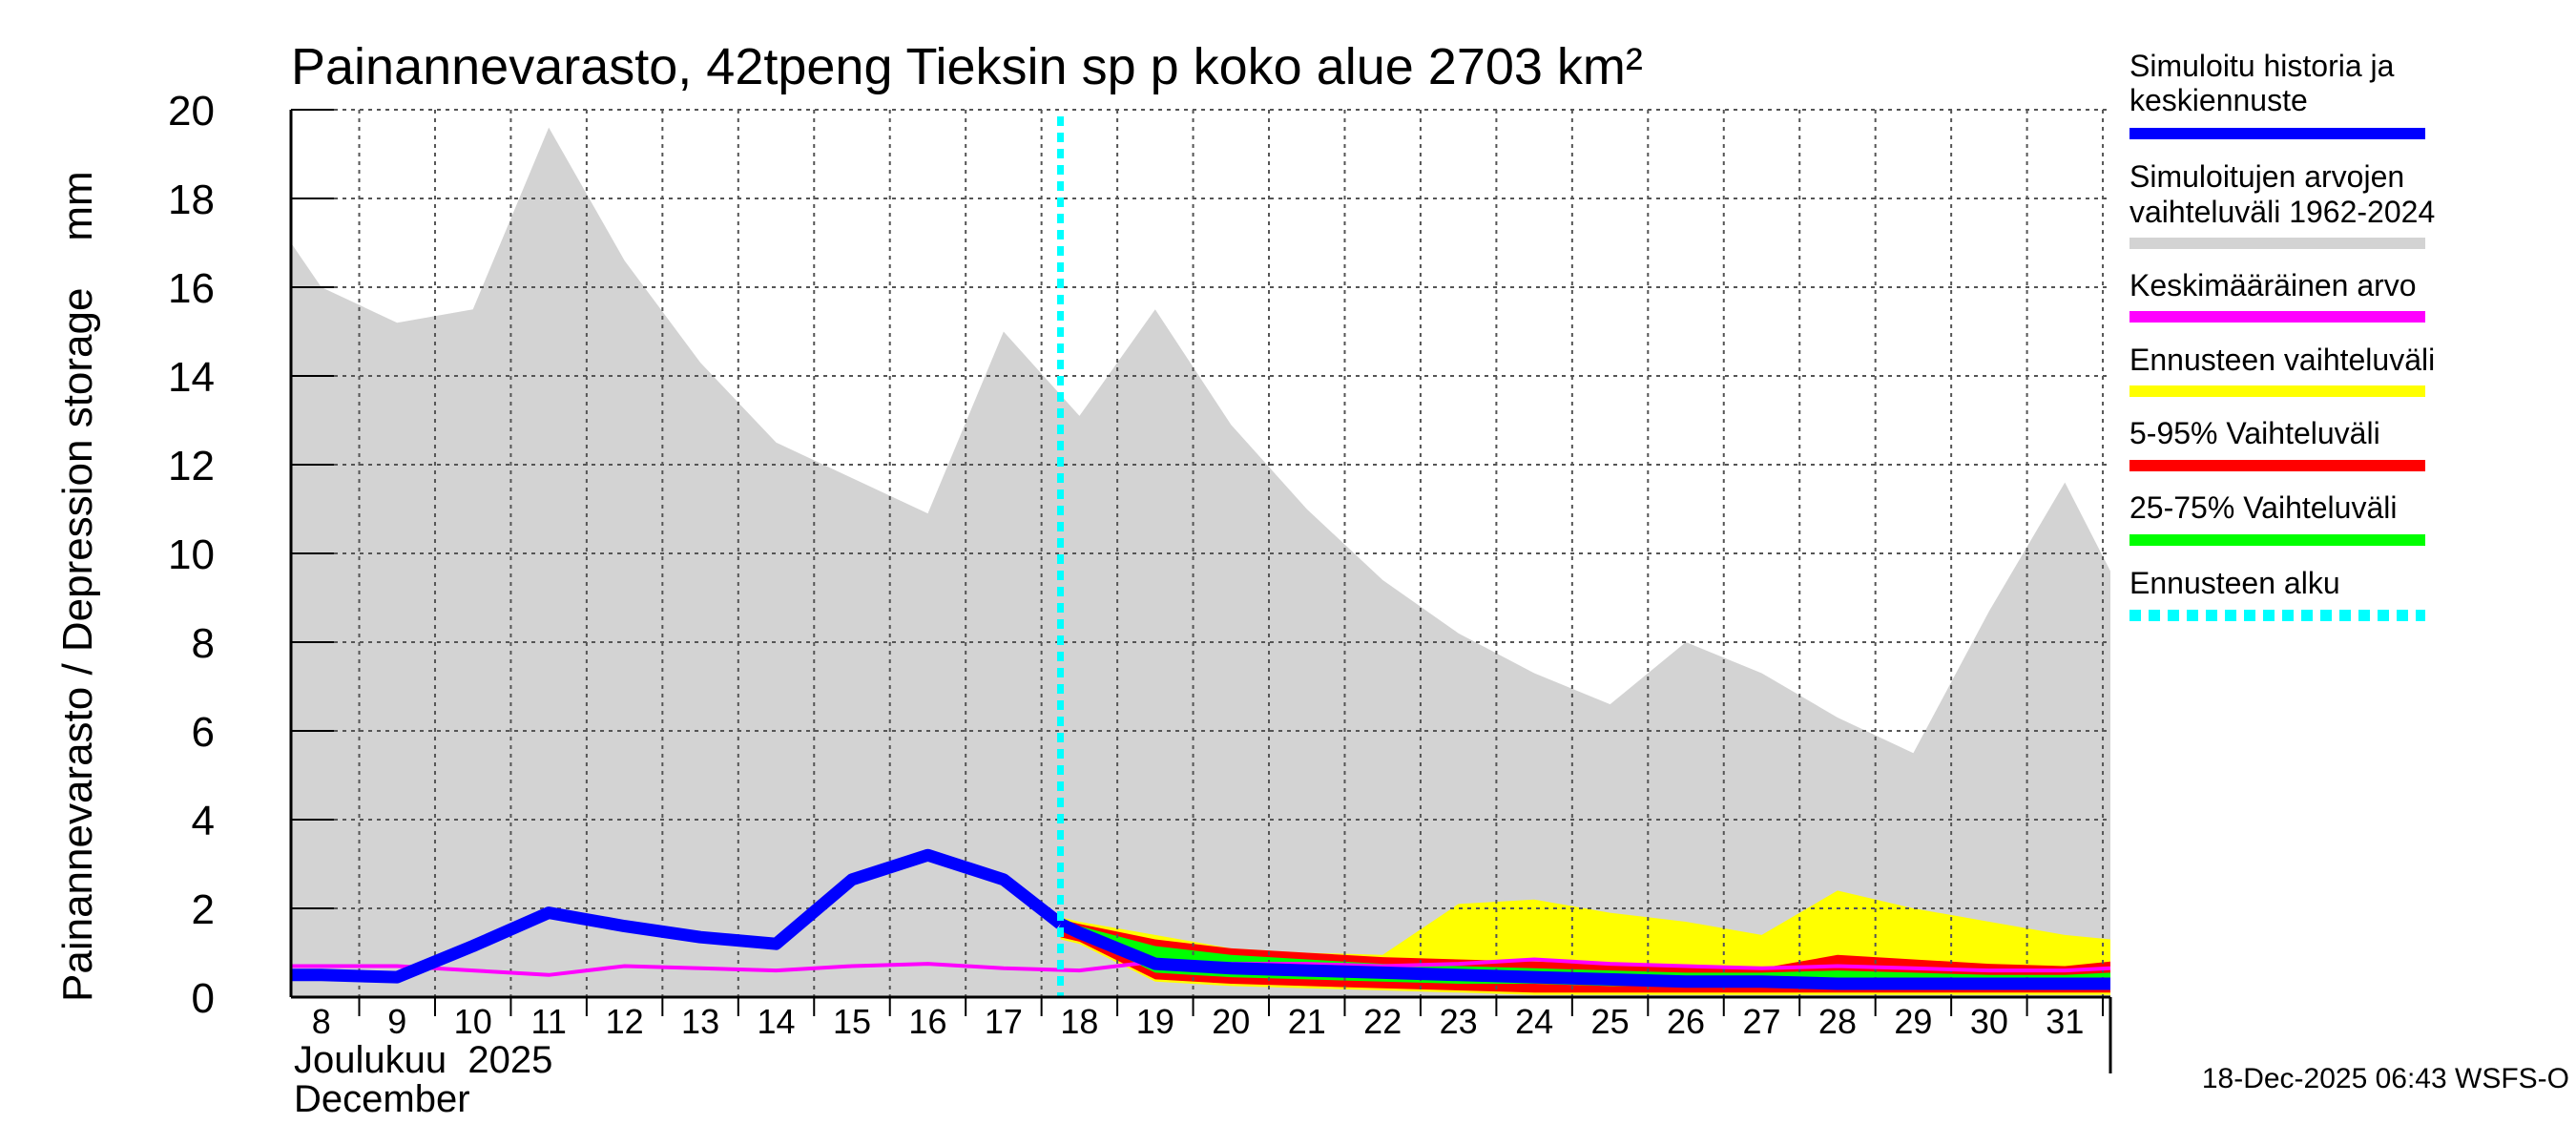 This screenshot has width=2576, height=1145. I want to click on legend-item: Keskimääräinen arvo, so click(2277, 296).